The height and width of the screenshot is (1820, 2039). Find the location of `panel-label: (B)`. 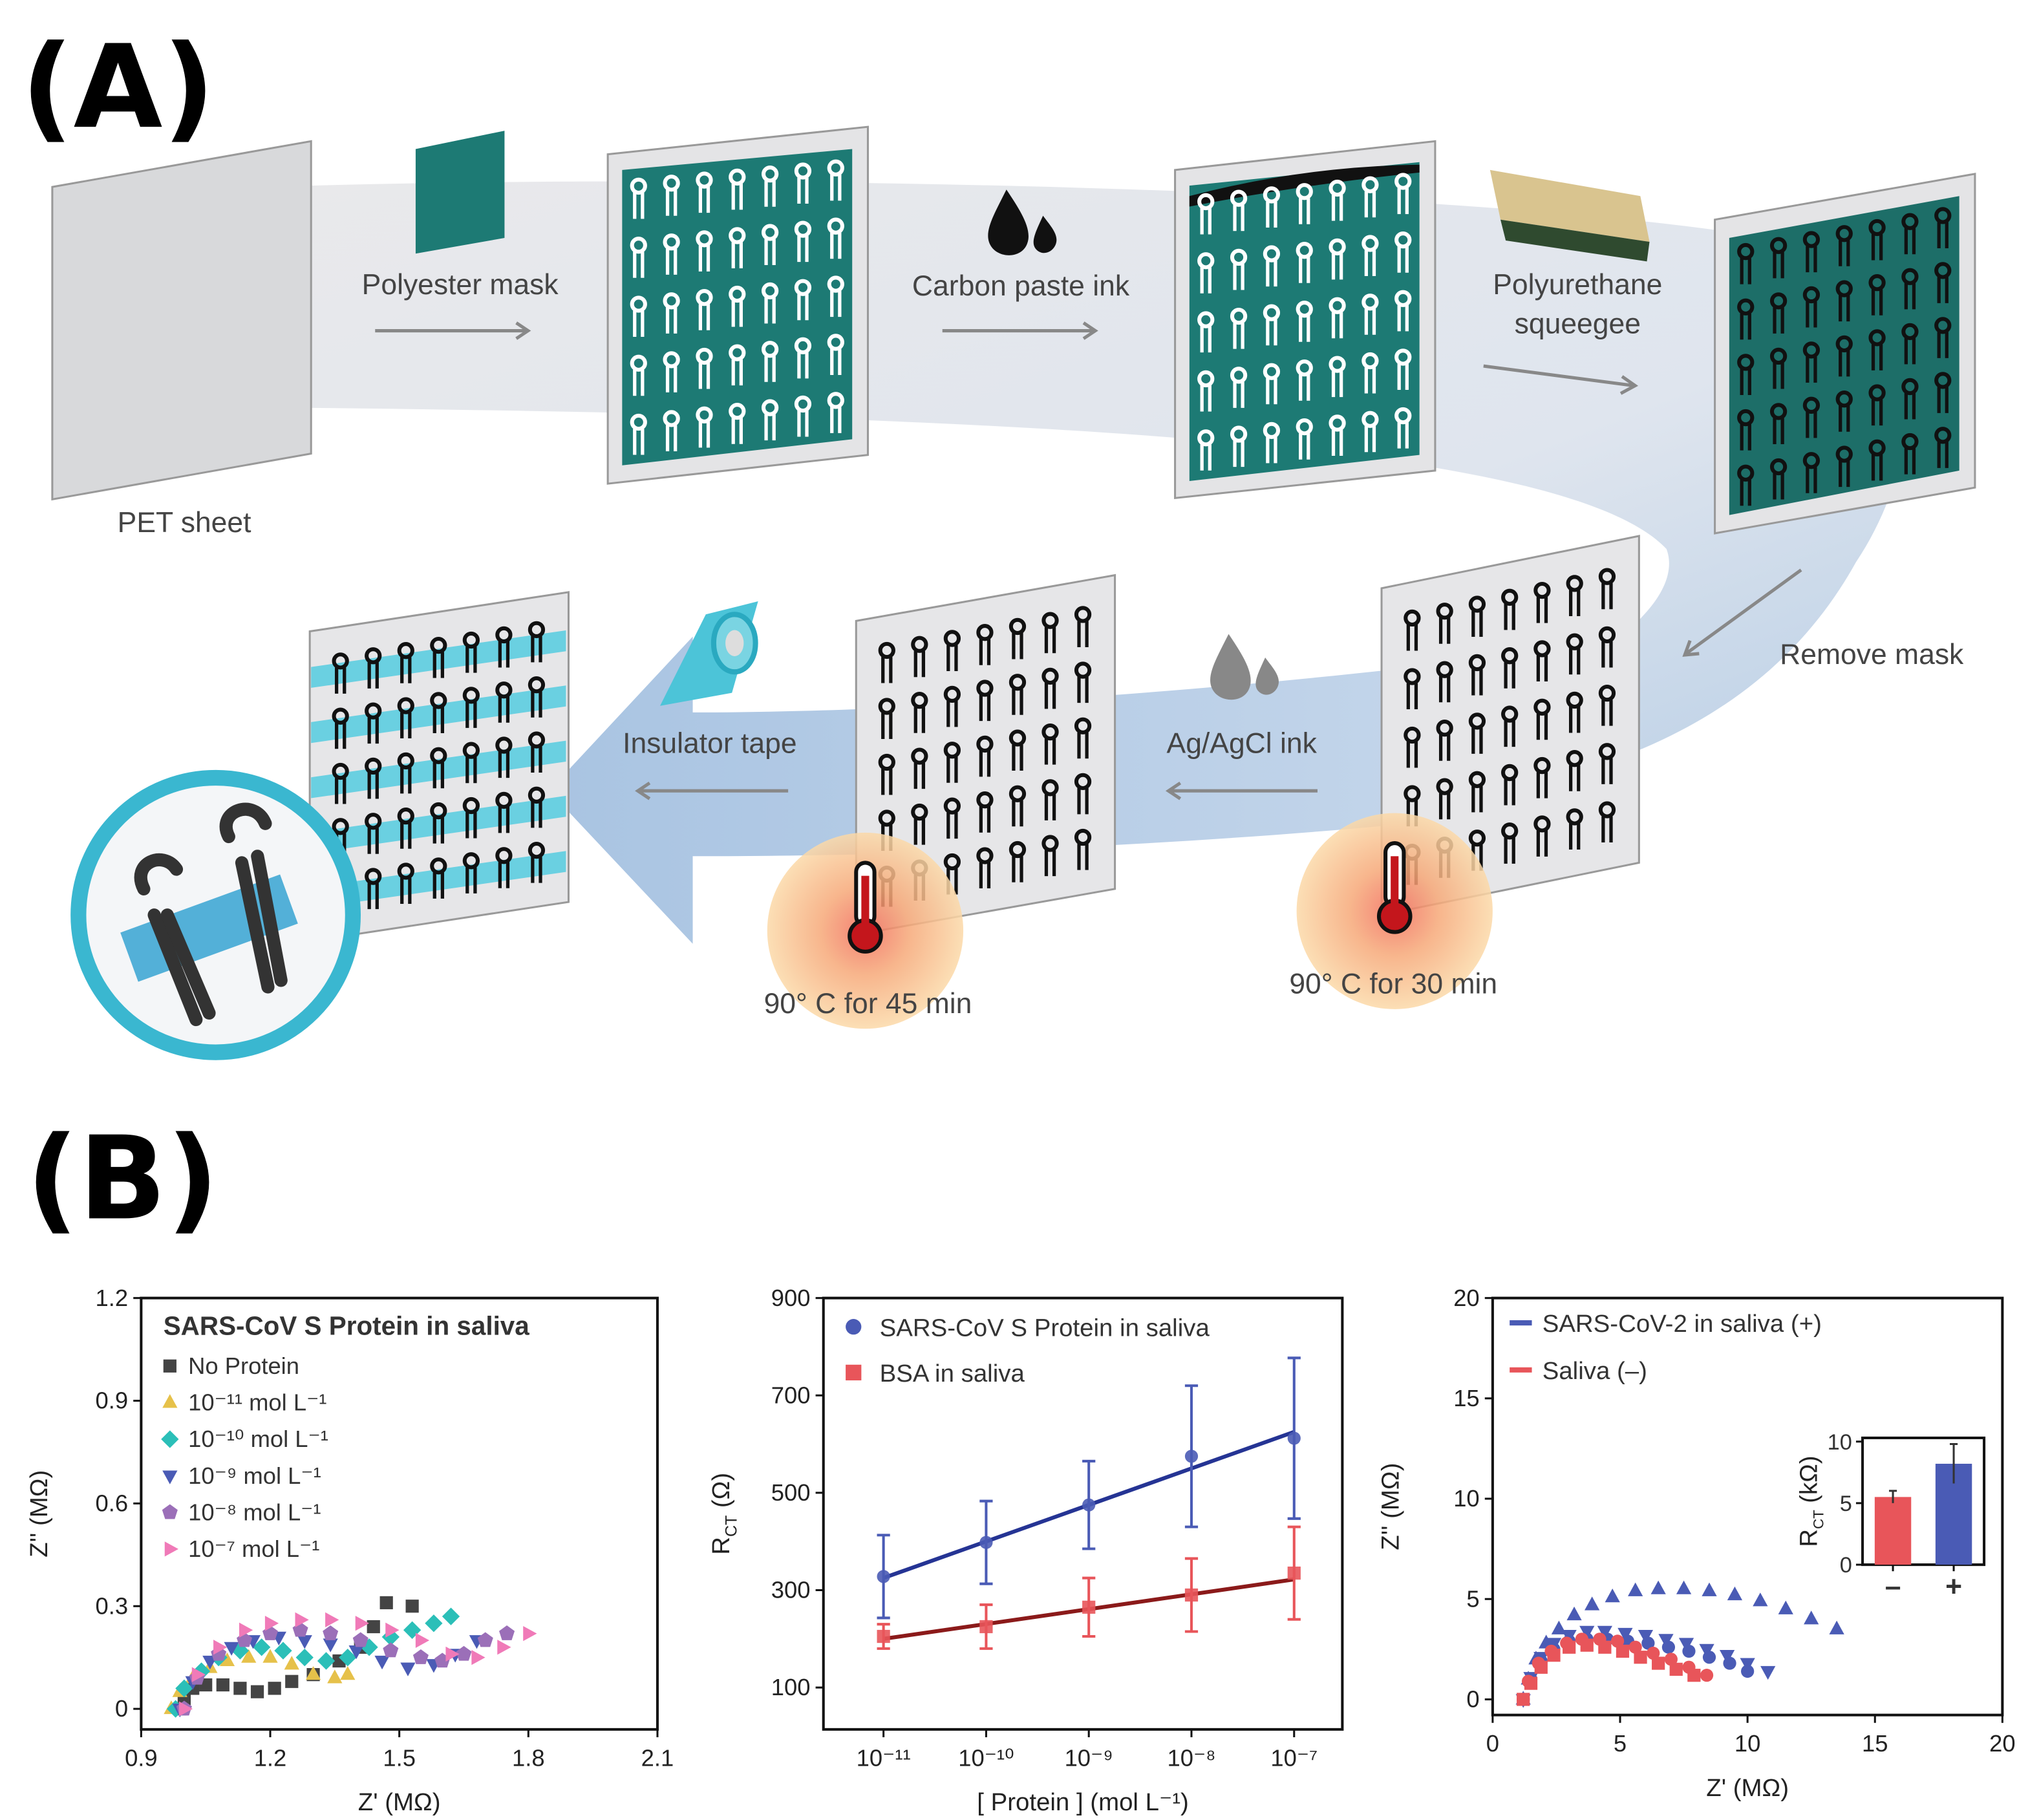

panel-label: (B) is located at coordinates (122, 1178).